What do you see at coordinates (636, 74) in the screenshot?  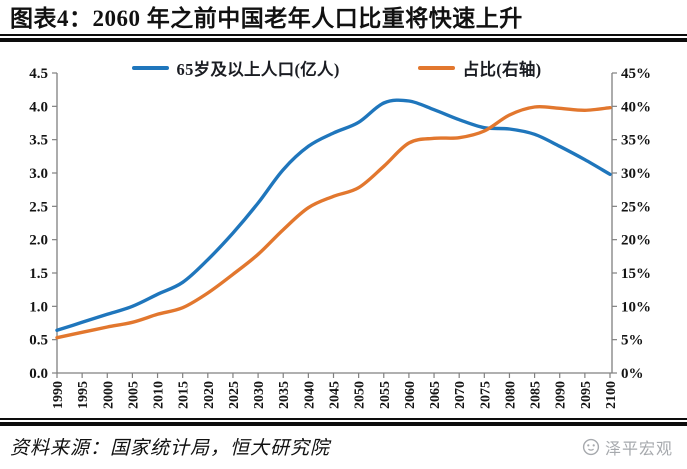 I see `right-tick-label: 45%` at bounding box center [636, 74].